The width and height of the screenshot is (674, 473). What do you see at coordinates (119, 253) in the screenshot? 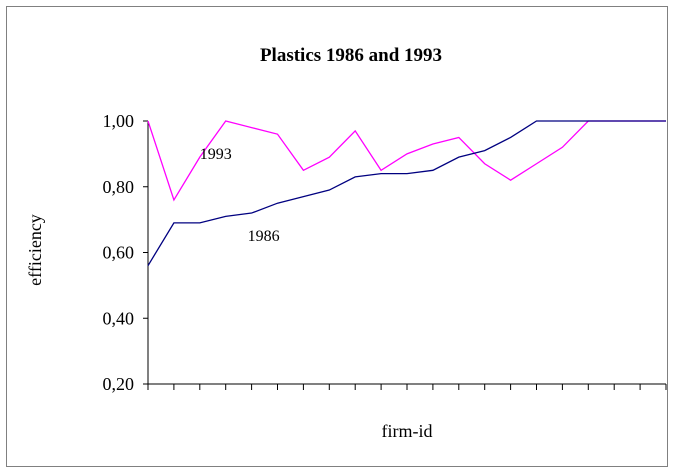
I see `y-tick-label: 0,60` at bounding box center [119, 253].